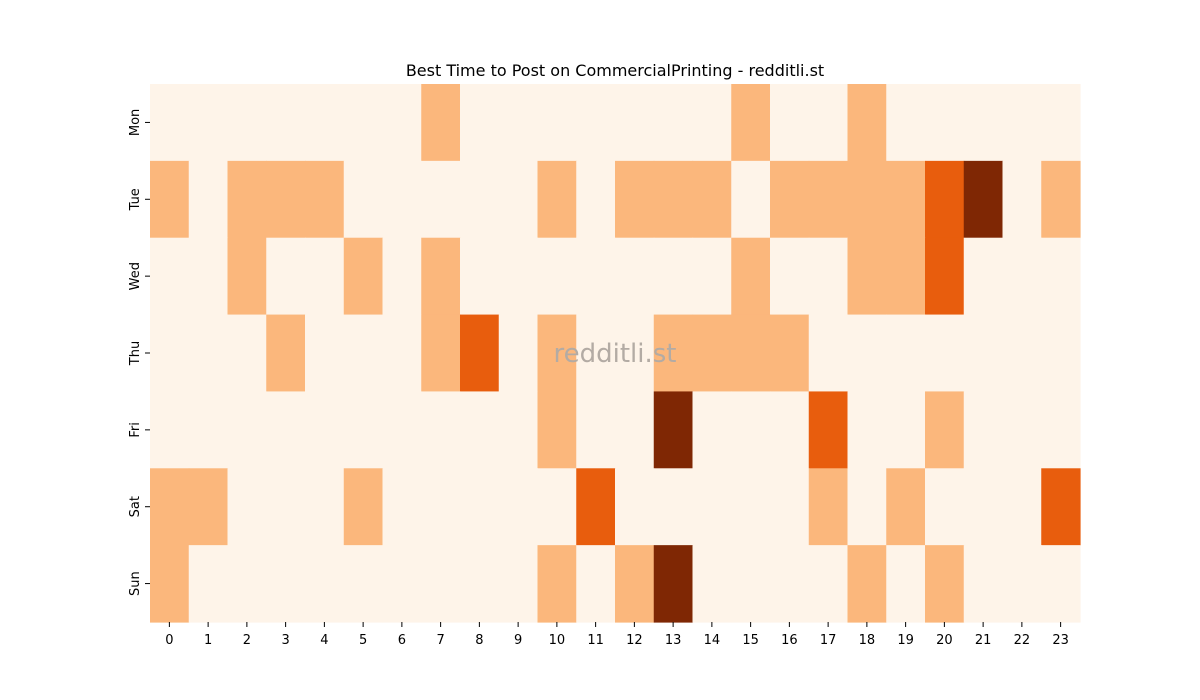 The height and width of the screenshot is (700, 1200). I want to click on y-tick-label: Tue, so click(135, 199).